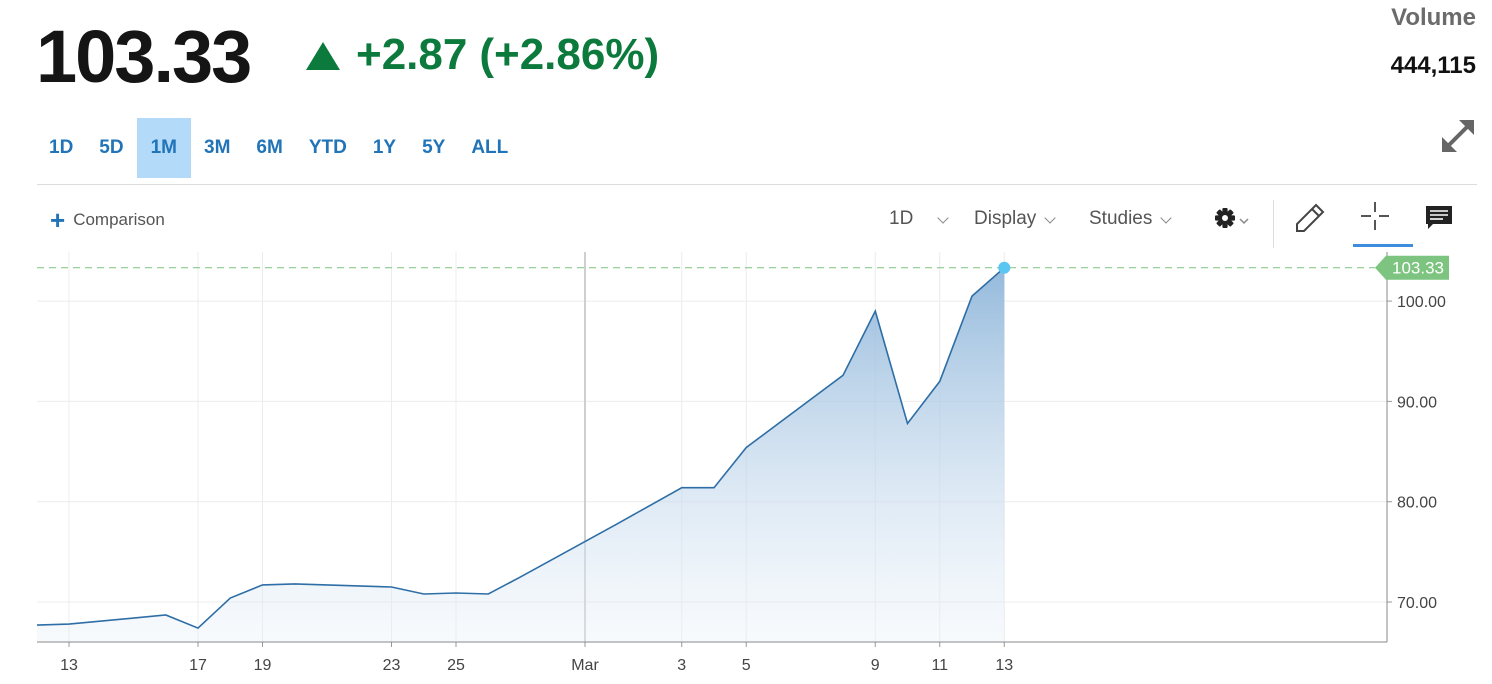  Describe the element at coordinates (757, 184) in the screenshot. I see `toolbar-divider` at that location.